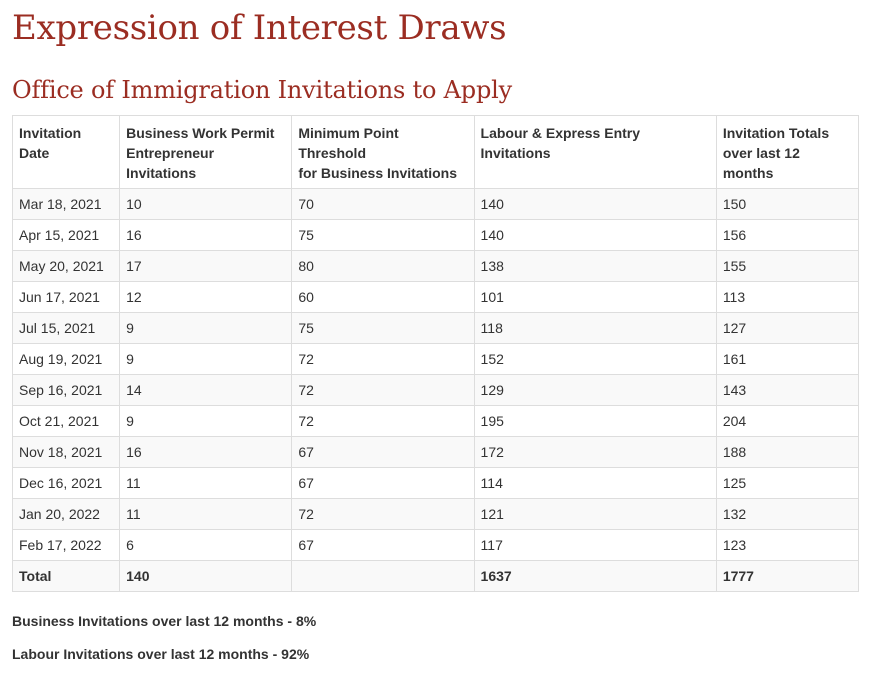  Describe the element at coordinates (787, 545) in the screenshot. I see `cell-total: 123` at that location.